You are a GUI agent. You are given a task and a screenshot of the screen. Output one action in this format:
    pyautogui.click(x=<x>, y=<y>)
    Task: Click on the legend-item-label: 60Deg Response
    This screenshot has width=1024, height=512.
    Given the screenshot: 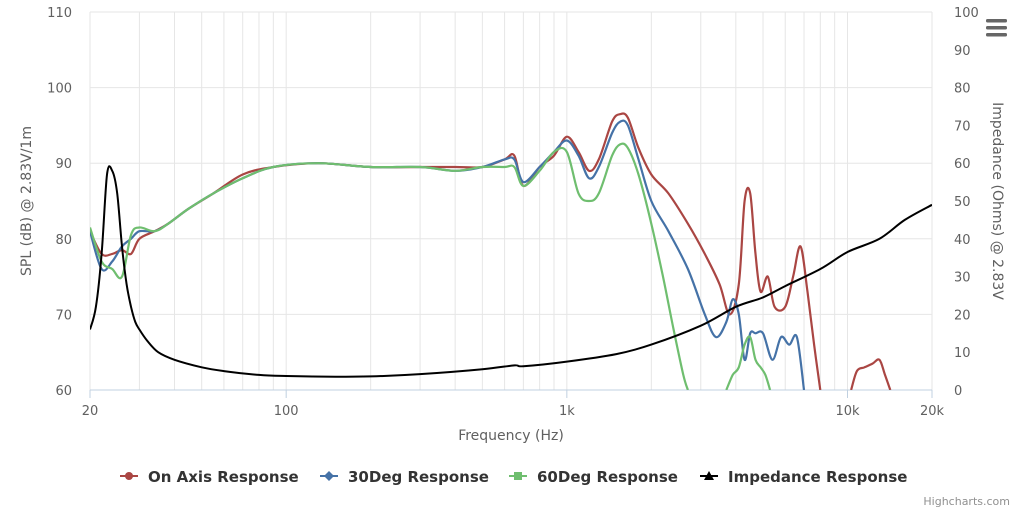 What is the action you would take?
    pyautogui.click(x=607, y=477)
    